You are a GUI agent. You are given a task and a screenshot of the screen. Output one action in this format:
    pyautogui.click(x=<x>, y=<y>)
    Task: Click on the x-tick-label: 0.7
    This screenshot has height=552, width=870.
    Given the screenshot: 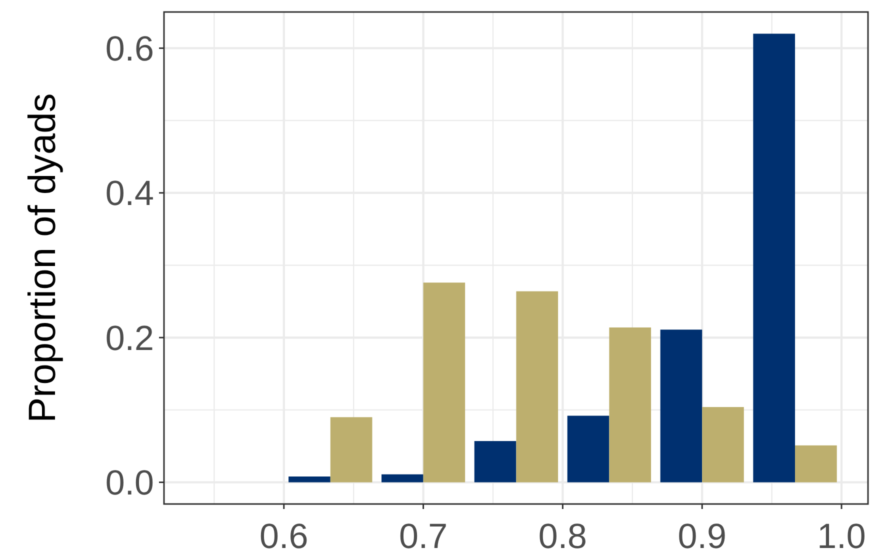 What is the action you would take?
    pyautogui.click(x=423, y=534)
    